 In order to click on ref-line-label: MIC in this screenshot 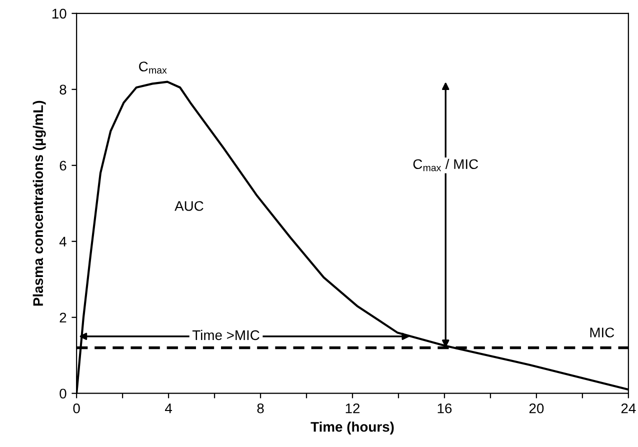, I will do `click(602, 333)`.